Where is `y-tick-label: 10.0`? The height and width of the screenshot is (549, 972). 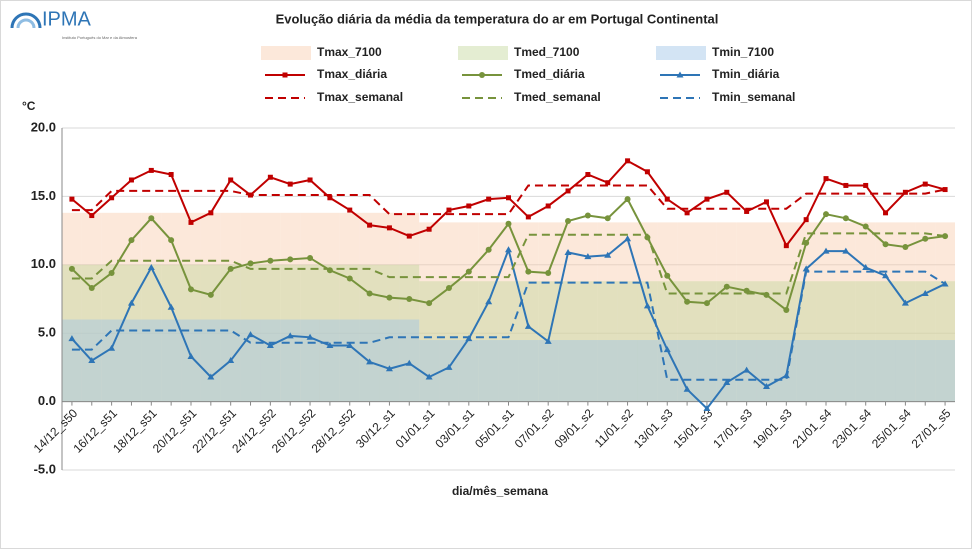 y-tick-label: 10.0 is located at coordinates (43, 263).